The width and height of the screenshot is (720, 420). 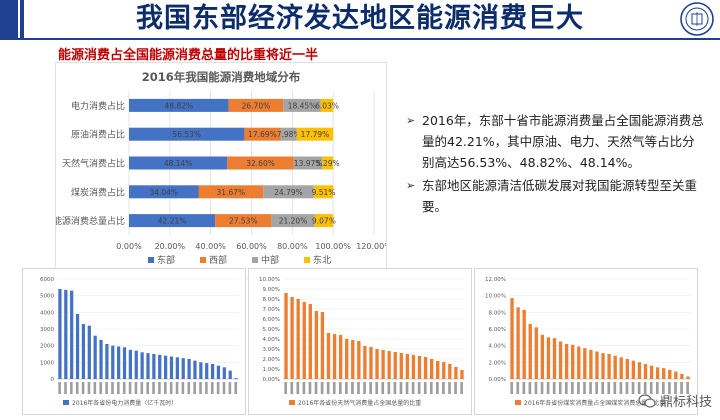 I want to click on x-tick-label: 40.00%, so click(x=210, y=246).